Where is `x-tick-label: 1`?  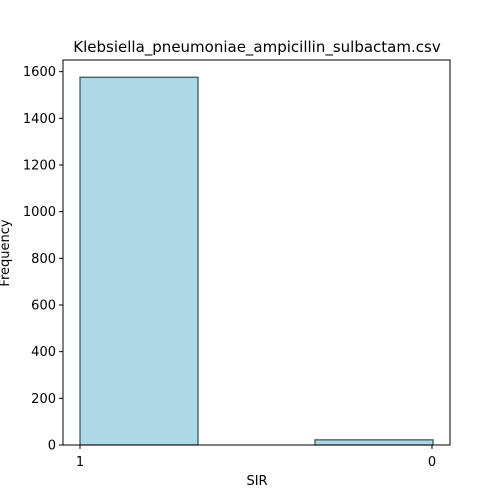 x-tick-label: 1 is located at coordinates (80, 462).